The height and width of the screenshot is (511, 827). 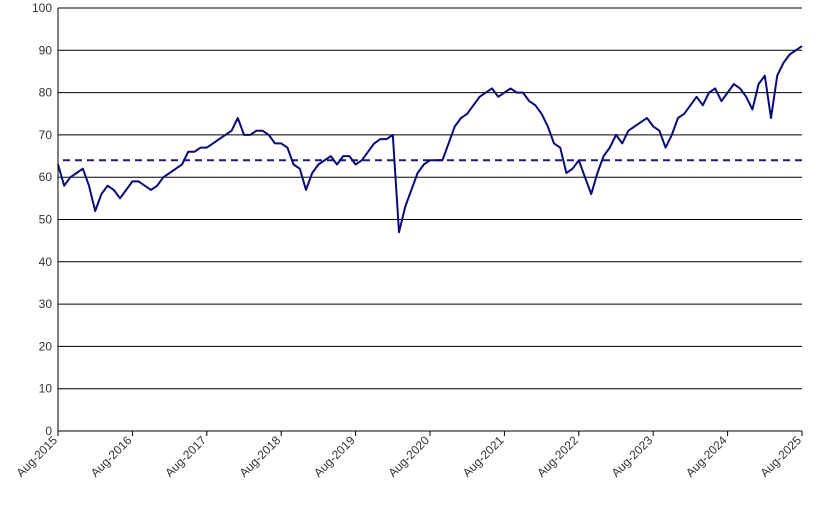 I want to click on y-tick-label-30: 30, so click(x=46, y=304).